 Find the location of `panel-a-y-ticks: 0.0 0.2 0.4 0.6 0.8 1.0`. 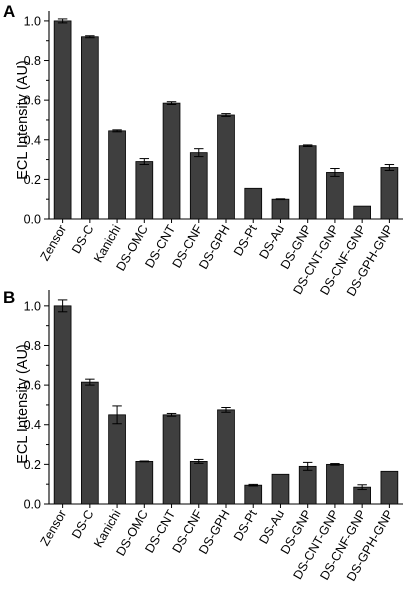

panel-a-y-ticks: 0.0 0.2 0.4 0.6 0.8 1.0 is located at coordinates (36, 120).